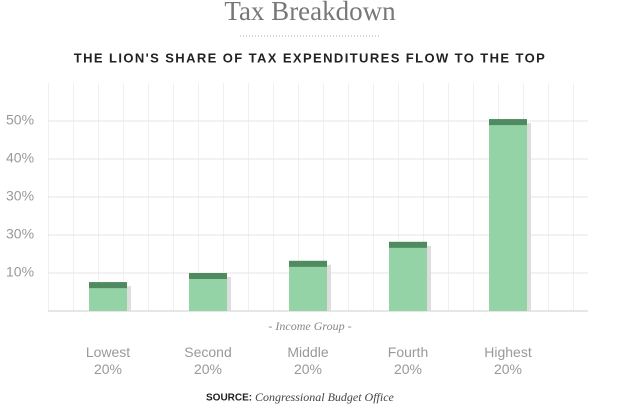 The image size is (620, 408). Describe the element at coordinates (229, 398) in the screenshot. I see `source-label: SOURCE:` at that location.